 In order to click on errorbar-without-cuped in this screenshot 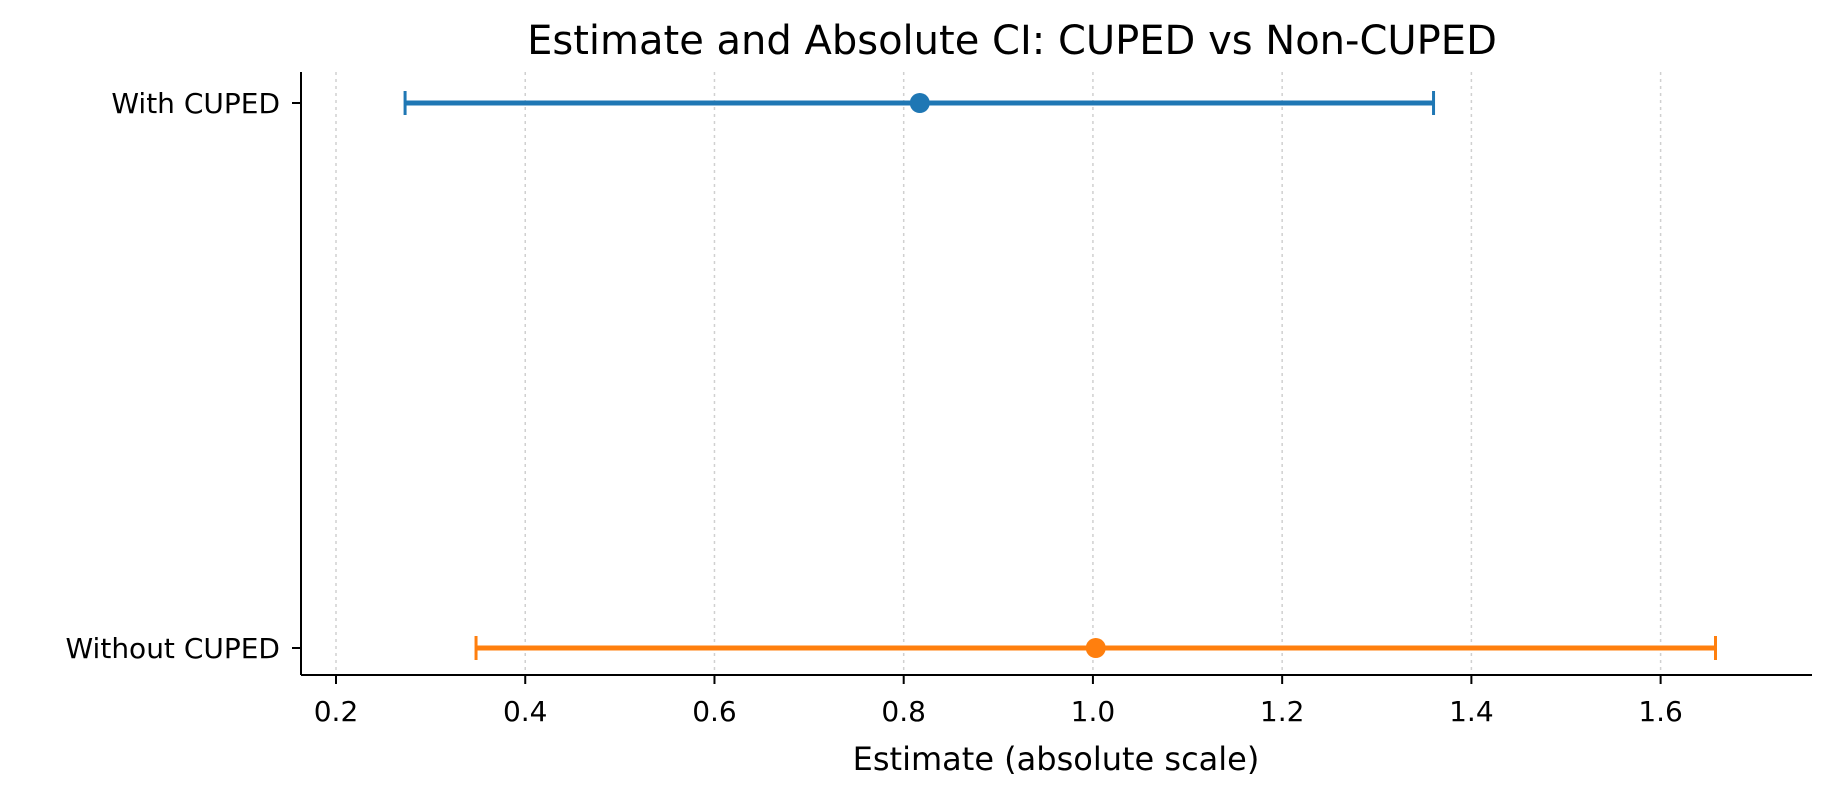, I will do `click(1095, 648)`.